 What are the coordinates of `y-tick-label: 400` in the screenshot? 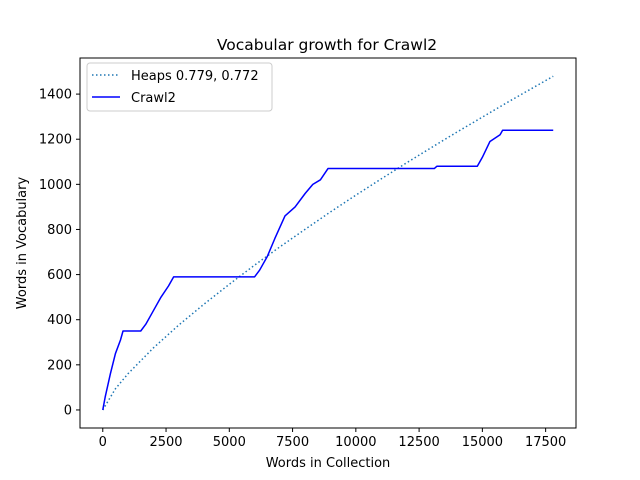 It's located at (59, 320).